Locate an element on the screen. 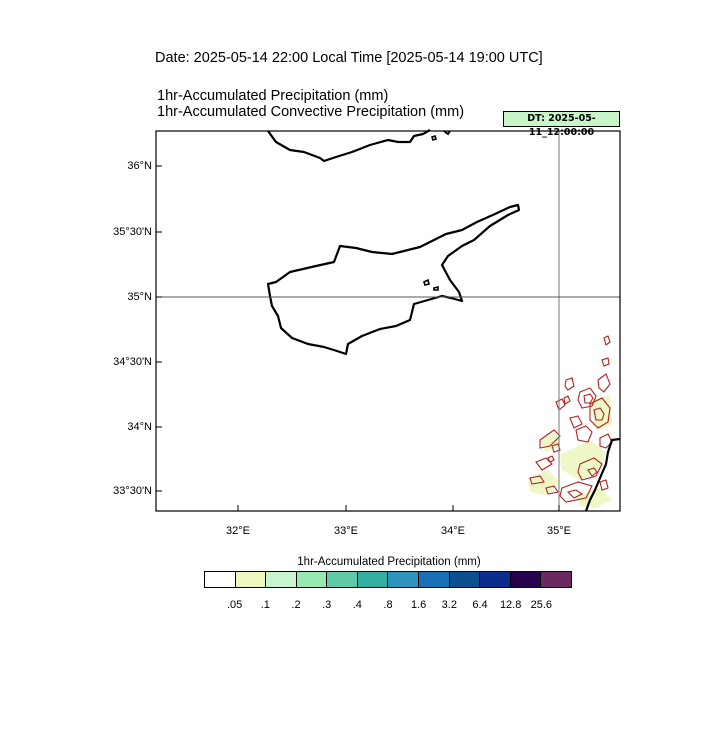 The image size is (720, 756). colorbar-label: .05 is located at coordinates (235, 605).